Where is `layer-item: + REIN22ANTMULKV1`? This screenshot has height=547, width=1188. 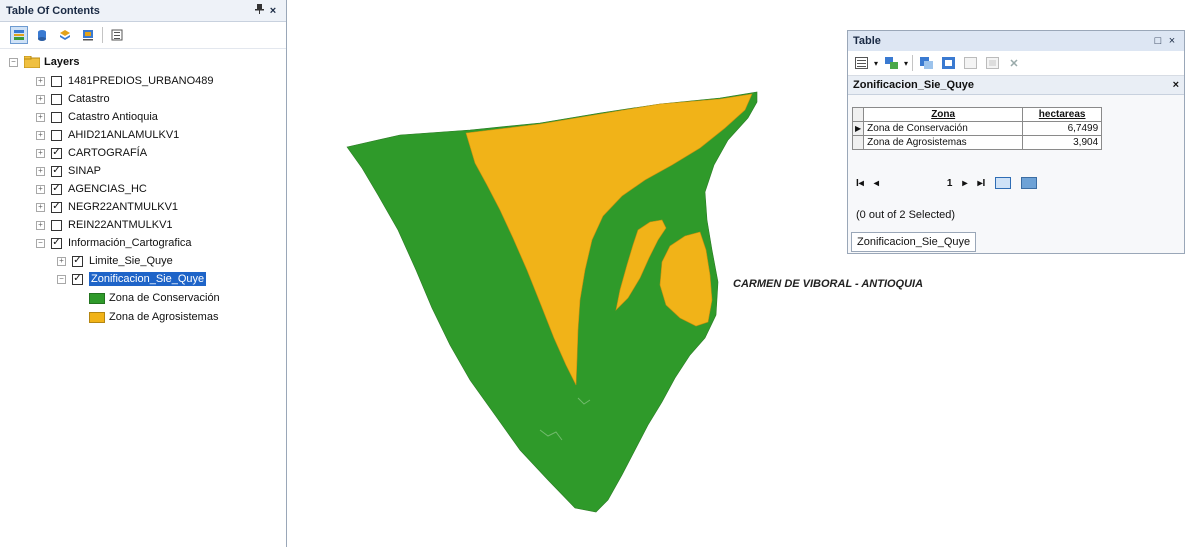
layer-item: + REIN22ANTMULKV1 is located at coordinates (104, 225).